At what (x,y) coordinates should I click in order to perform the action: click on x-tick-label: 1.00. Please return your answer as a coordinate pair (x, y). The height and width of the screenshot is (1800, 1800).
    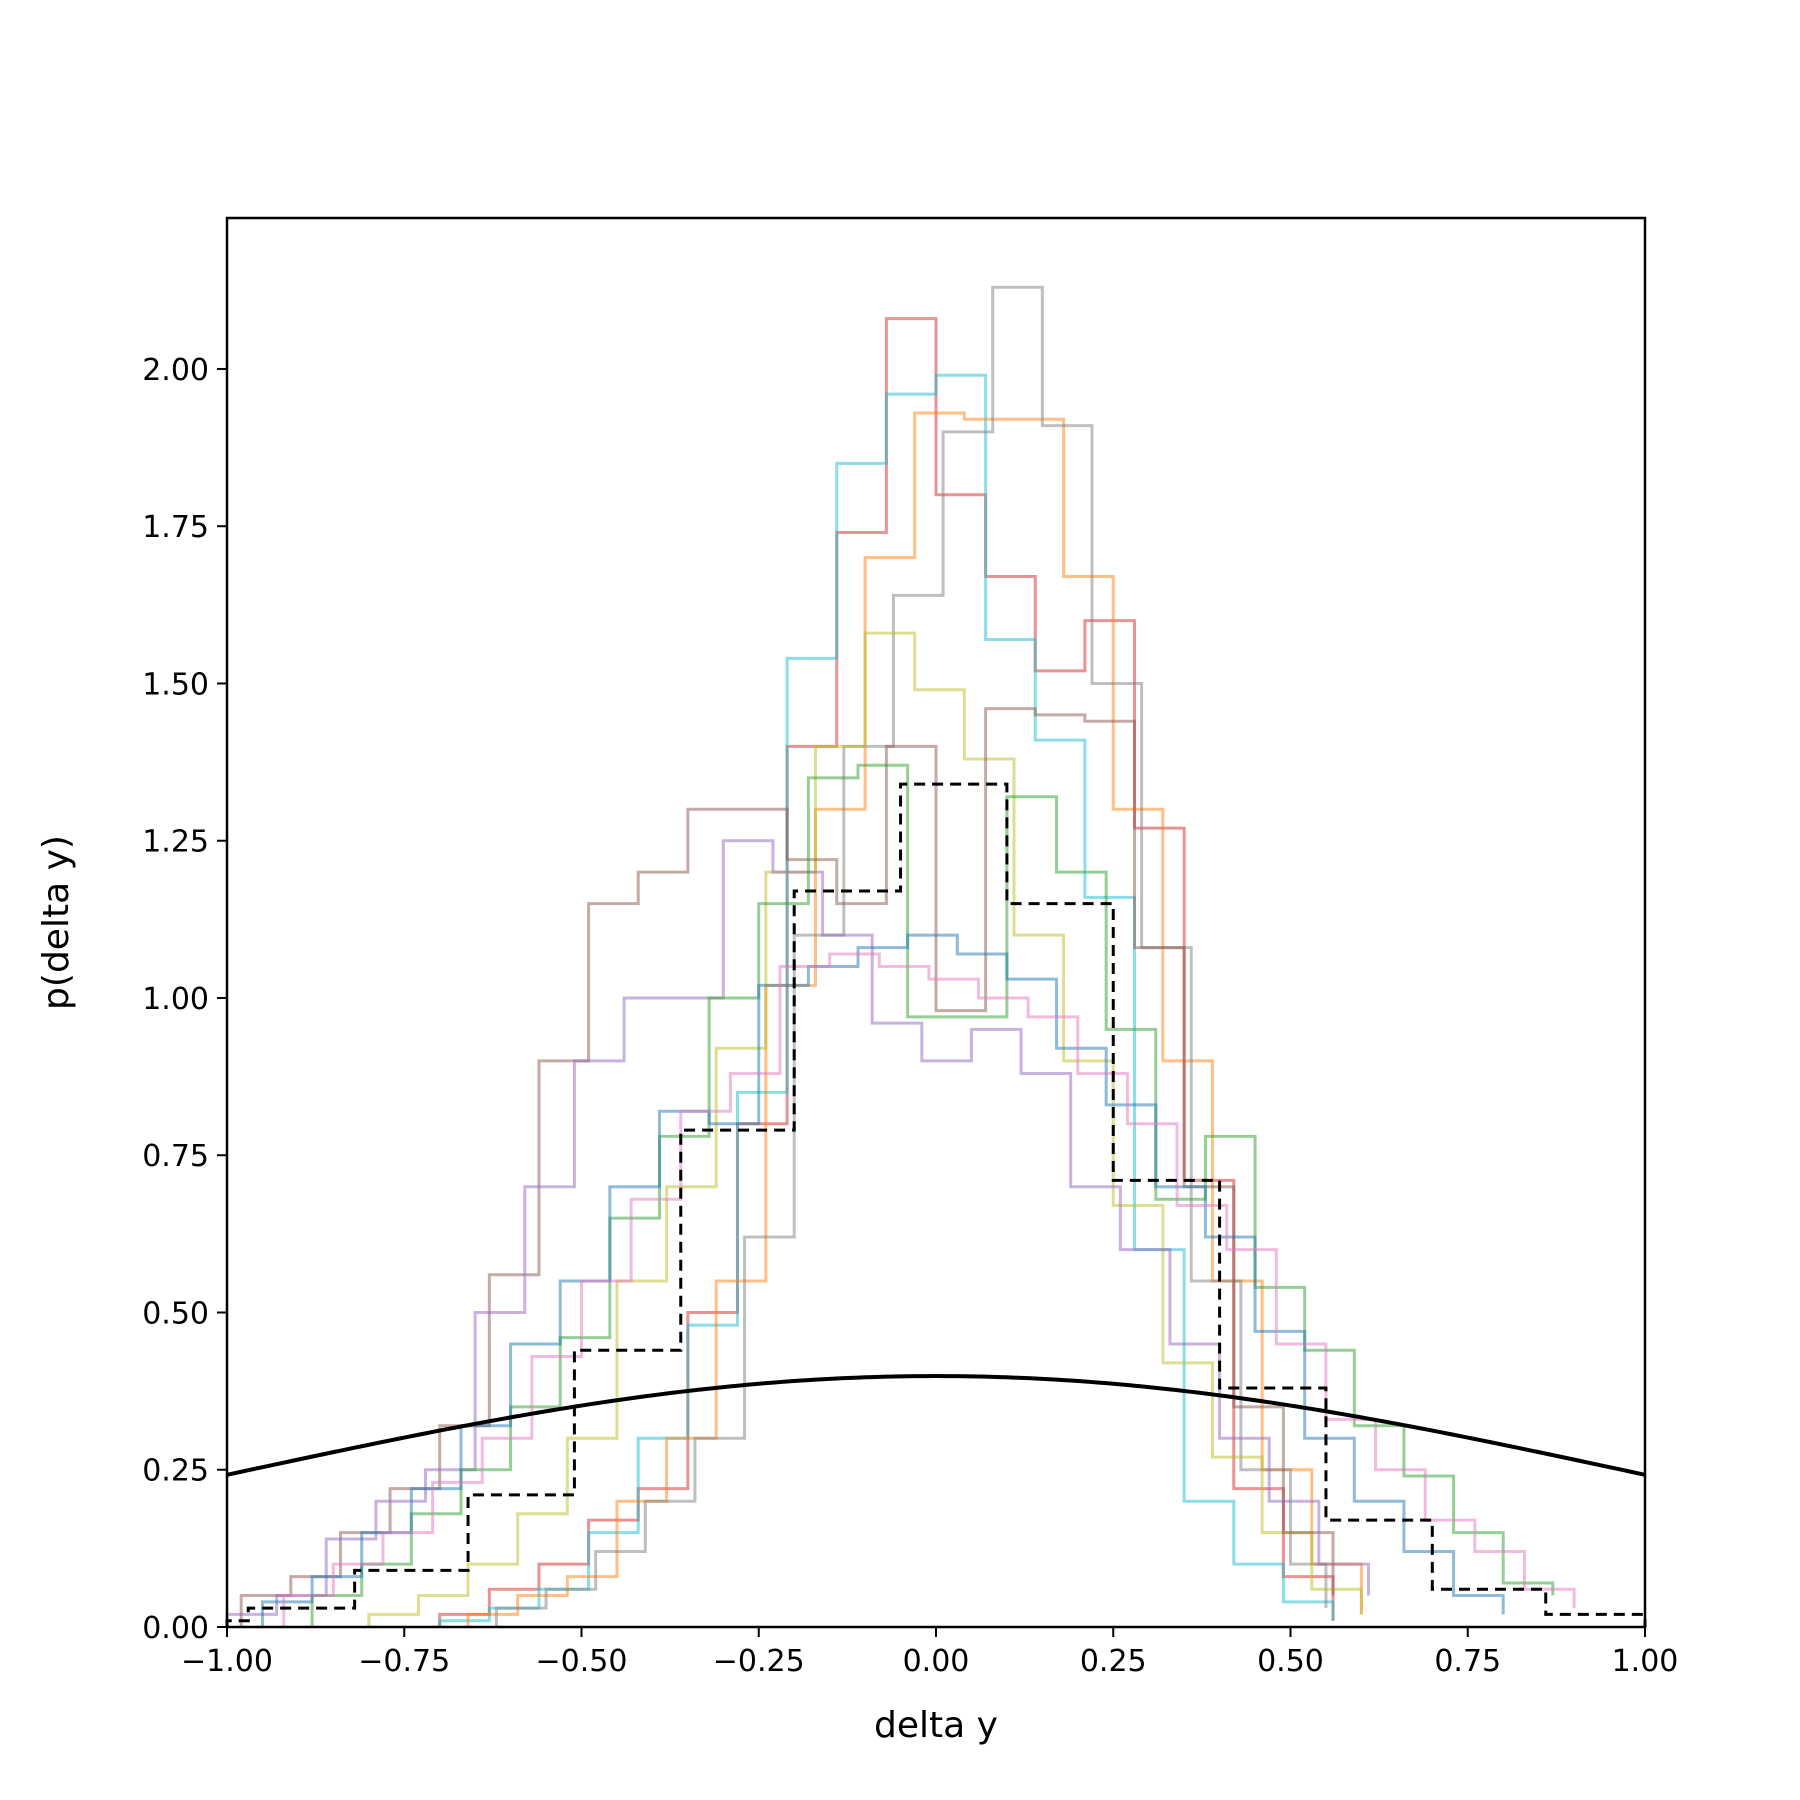
    Looking at the image, I should click on (1645, 1661).